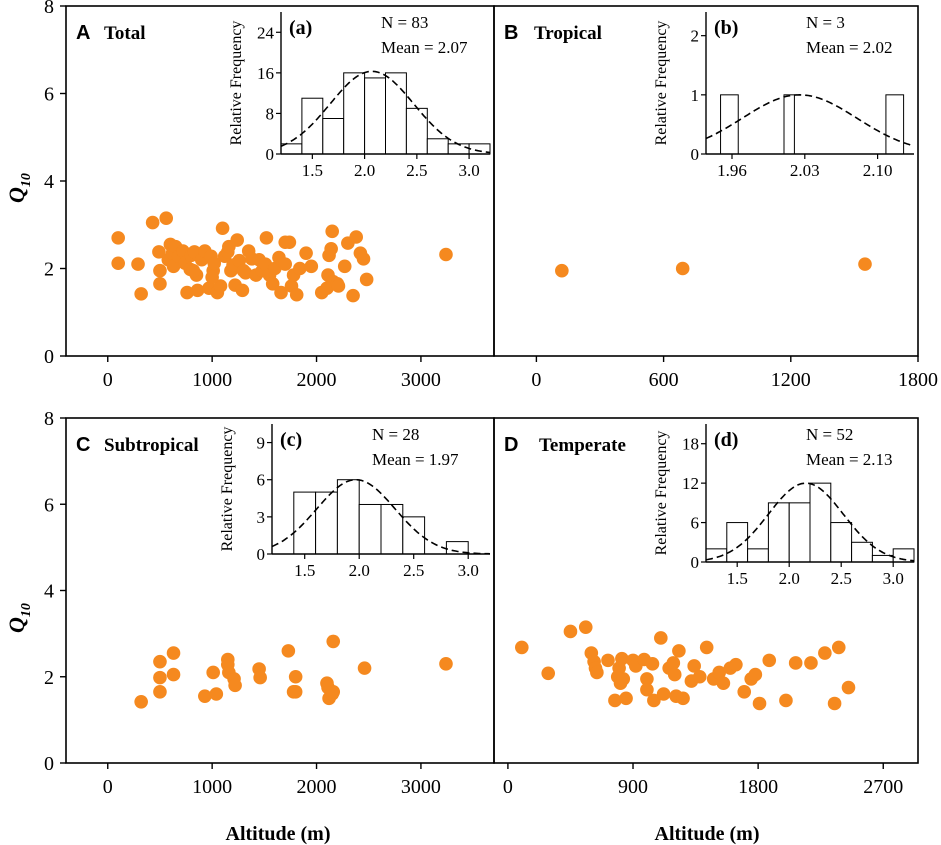  What do you see at coordinates (695, 523) in the screenshot?
I see `inset-y-tick-label: 6` at bounding box center [695, 523].